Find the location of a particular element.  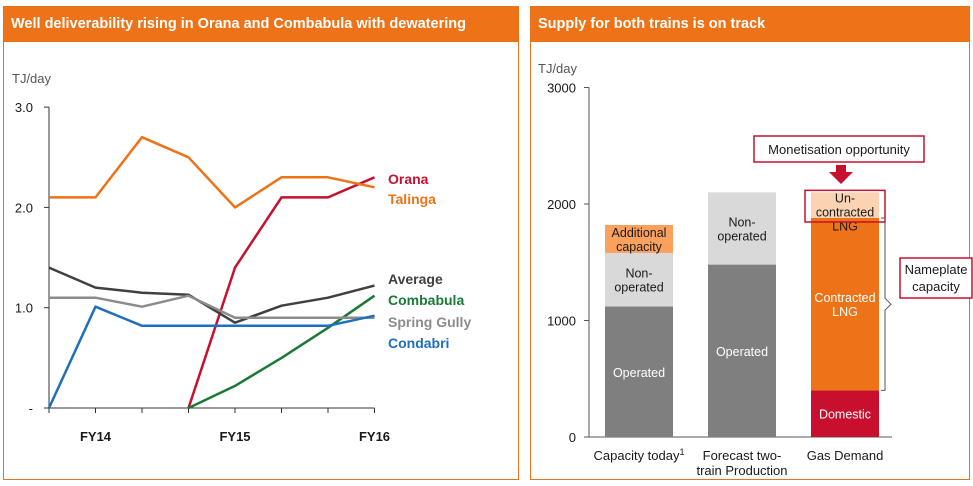

nameplate-callout-text: Nameplate is located at coordinates (936, 269).